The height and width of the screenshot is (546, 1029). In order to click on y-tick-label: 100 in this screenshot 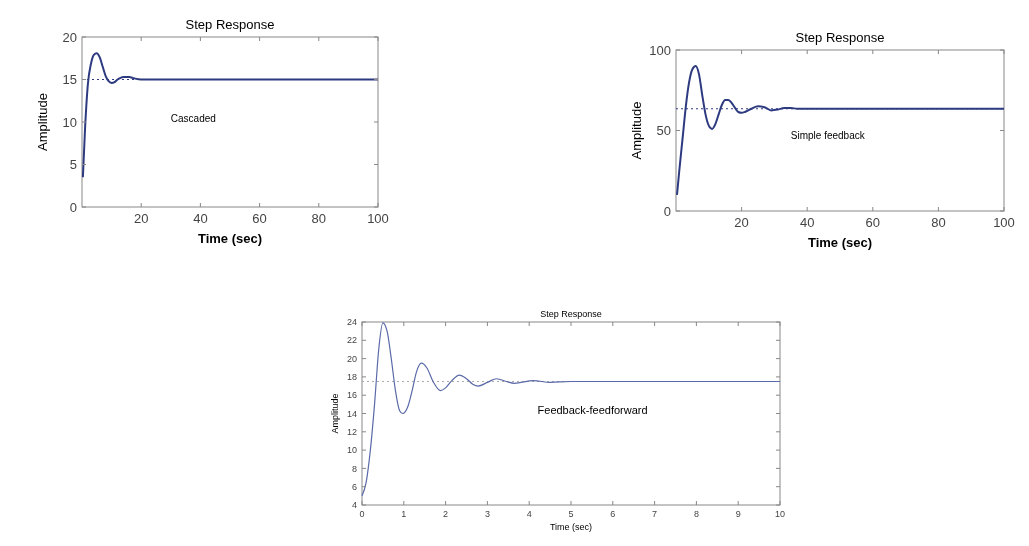, I will do `click(660, 50)`.